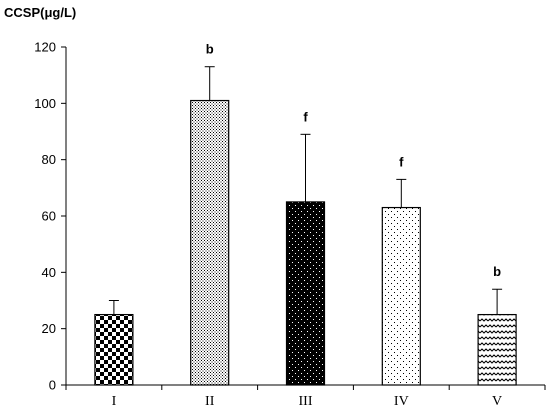 The height and width of the screenshot is (418, 549). I want to click on x-tick-label: V, so click(497, 401).